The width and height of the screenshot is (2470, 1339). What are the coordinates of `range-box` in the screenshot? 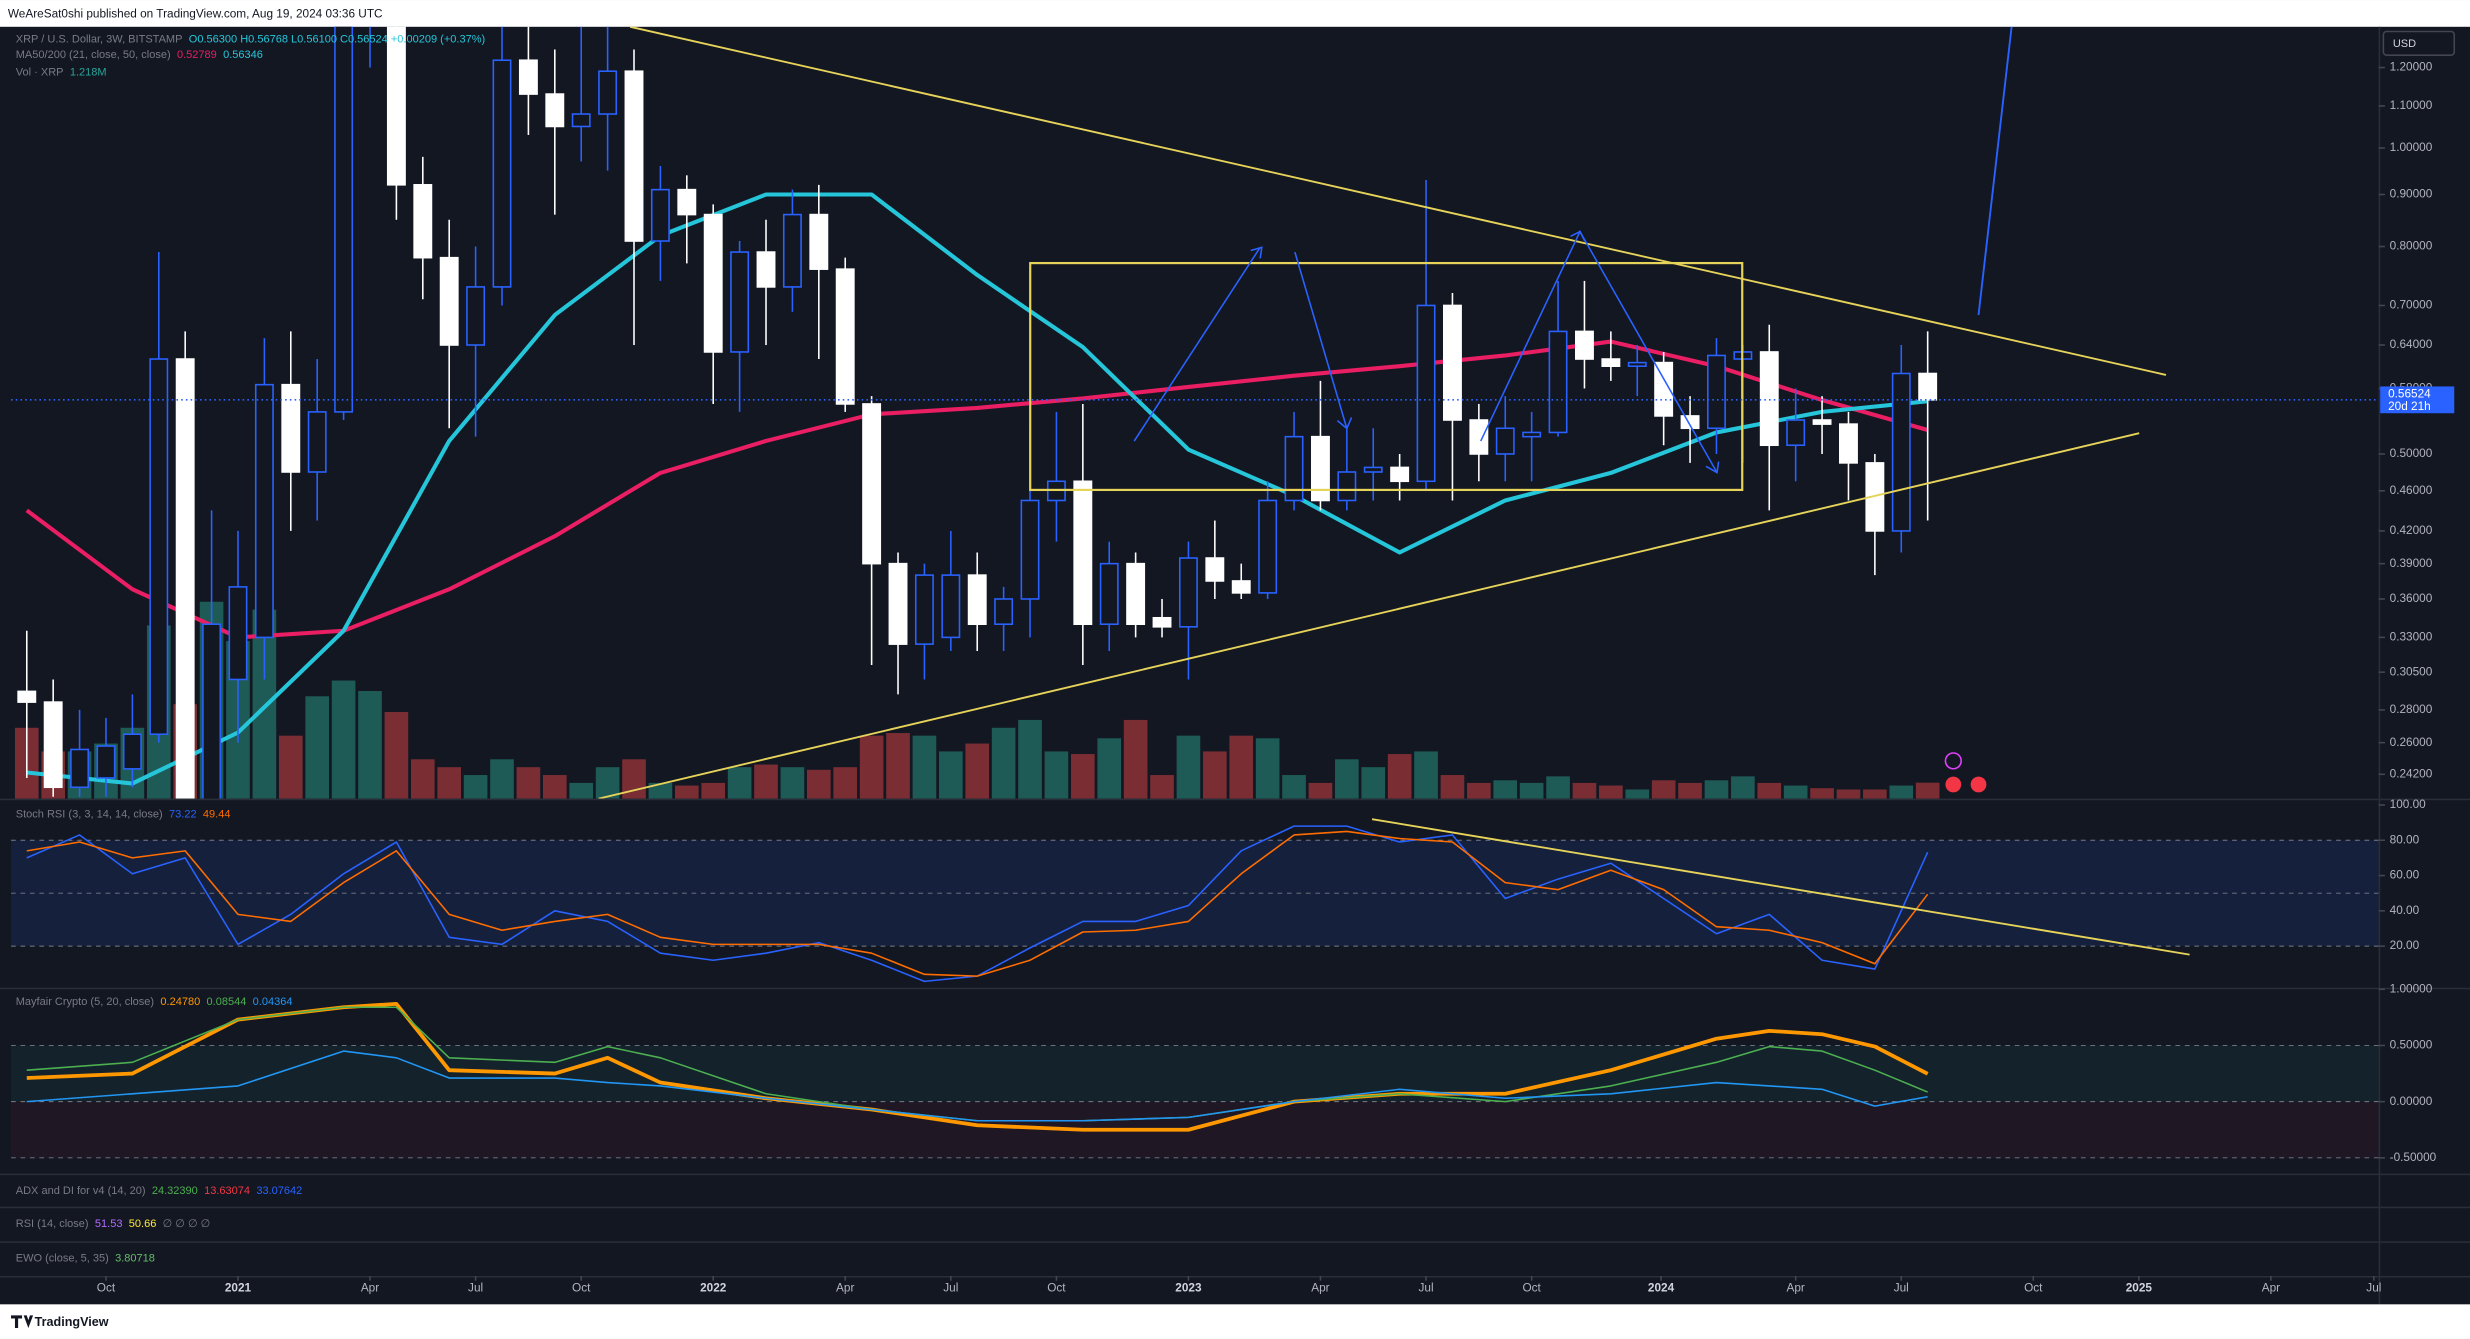 It's located at (1386, 376).